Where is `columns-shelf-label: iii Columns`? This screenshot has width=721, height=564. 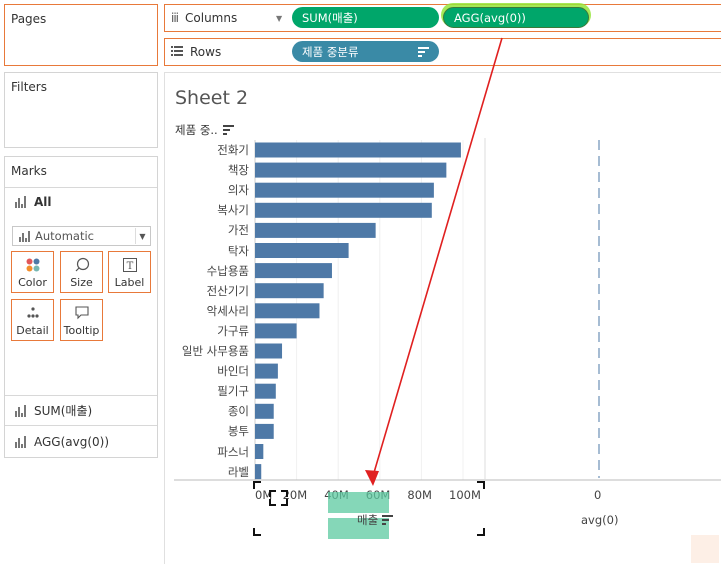 columns-shelf-label: iii Columns is located at coordinates (204, 18).